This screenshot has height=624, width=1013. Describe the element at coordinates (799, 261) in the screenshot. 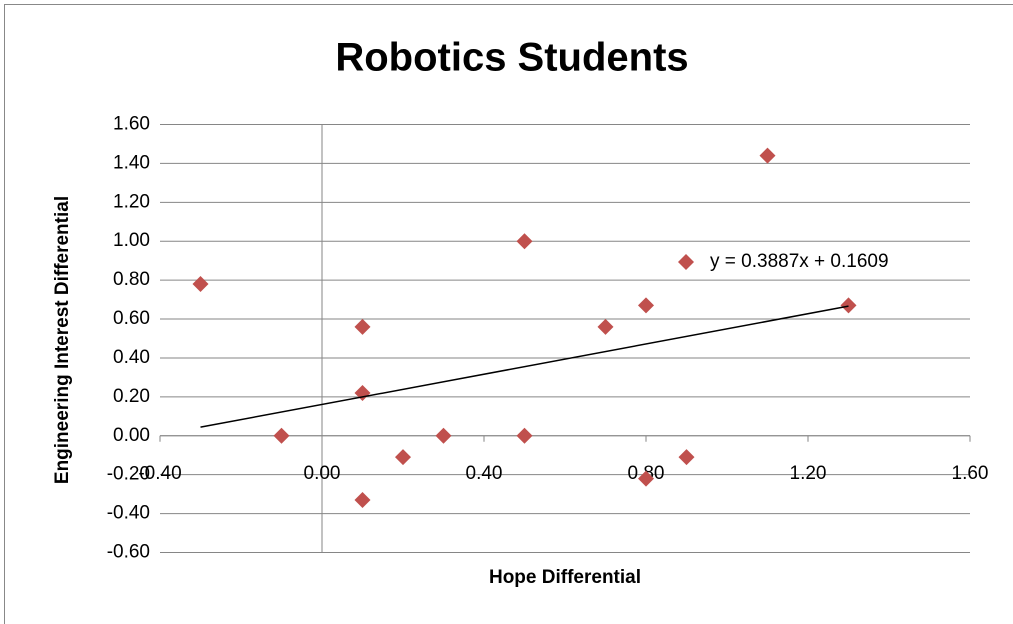

I see `legend-label: y = 0.3887x + 0.1609` at that location.